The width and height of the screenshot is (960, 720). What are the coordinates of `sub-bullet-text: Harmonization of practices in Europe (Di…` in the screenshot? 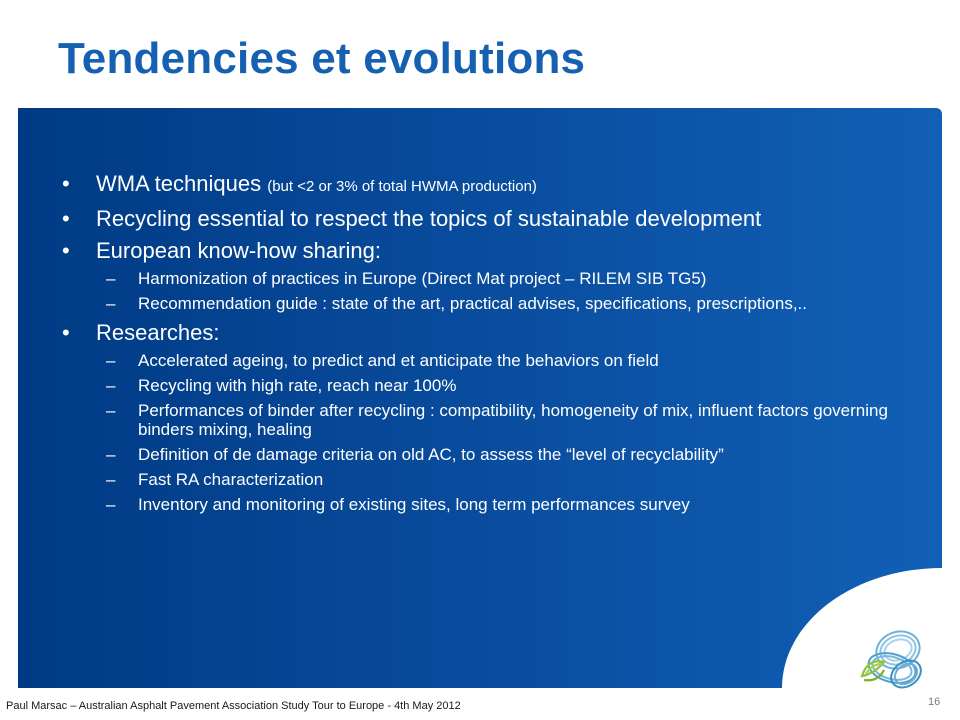 It's located at (422, 278).